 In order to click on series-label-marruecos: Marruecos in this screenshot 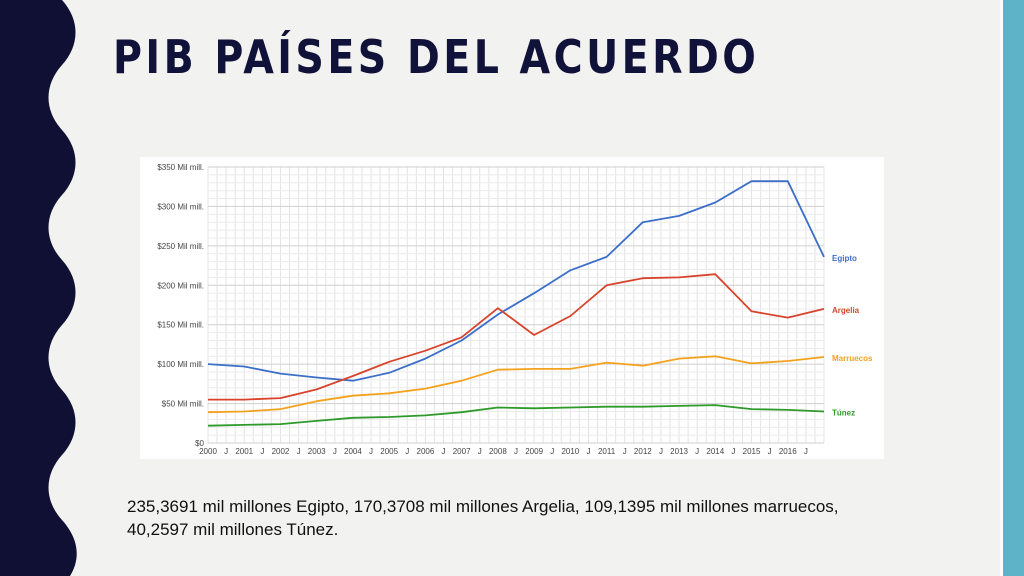, I will do `click(852, 358)`.